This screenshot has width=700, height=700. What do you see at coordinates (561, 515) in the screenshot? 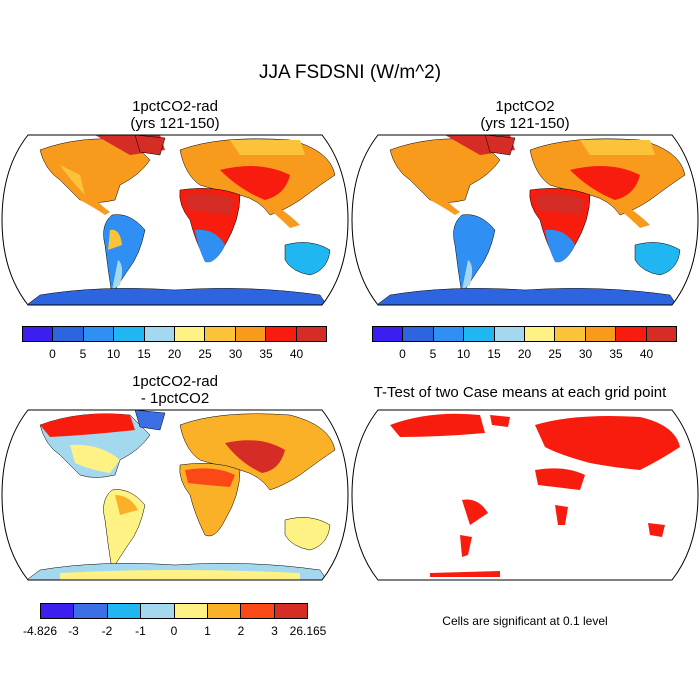
I see `sig-africa-south` at bounding box center [561, 515].